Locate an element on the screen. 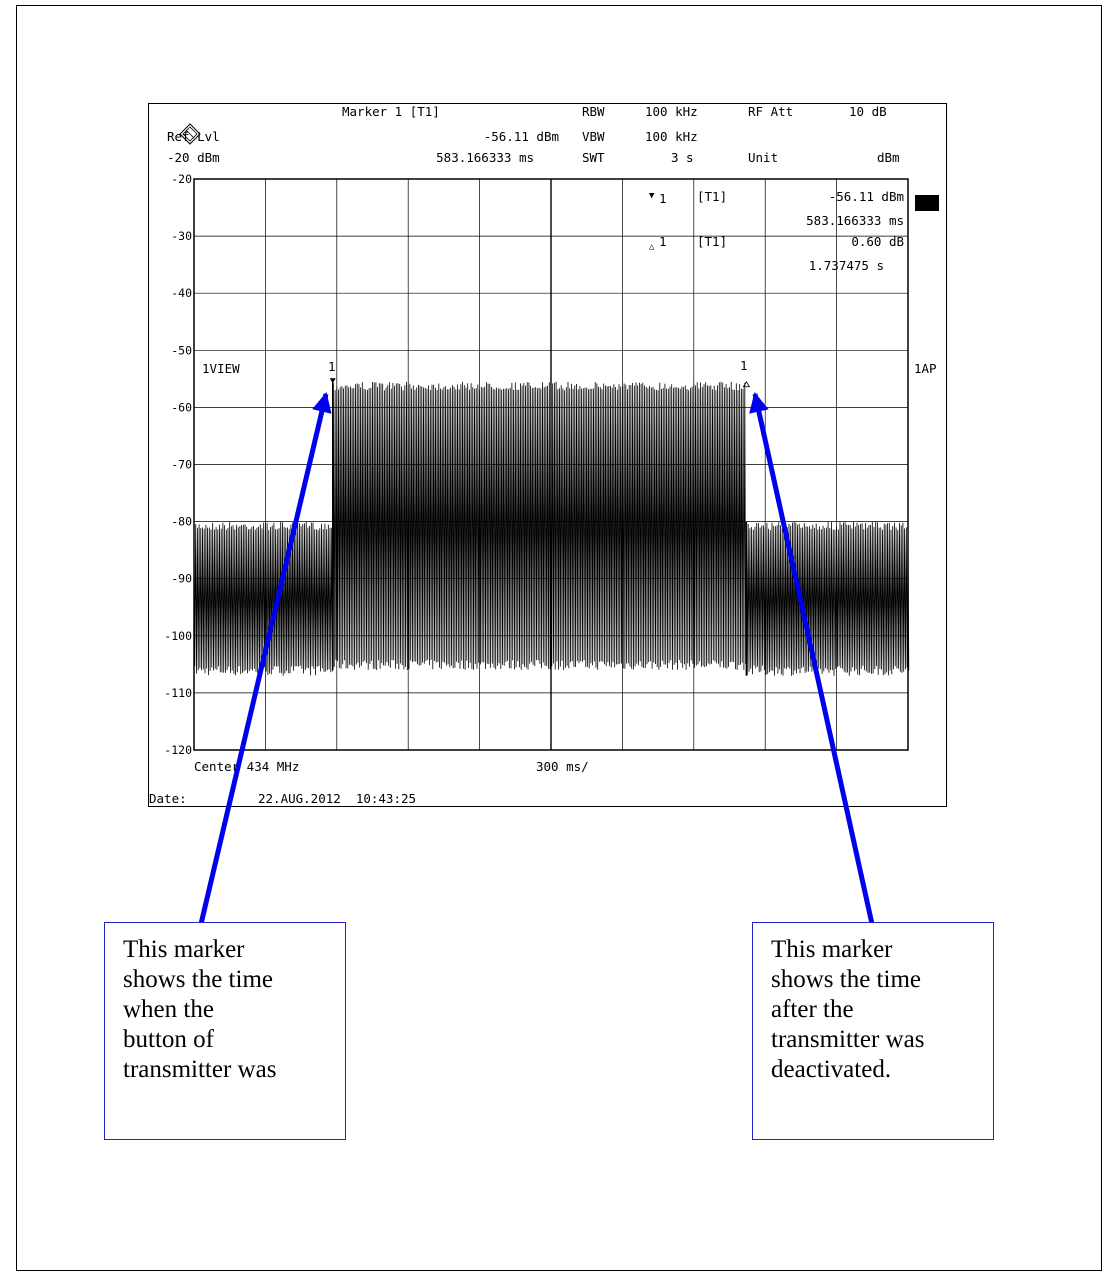  y-tick-labels: -20 -30 -40 -50 -60 -70 -80 -90 -100 -110 -120 is located at coordinates (178, 464).